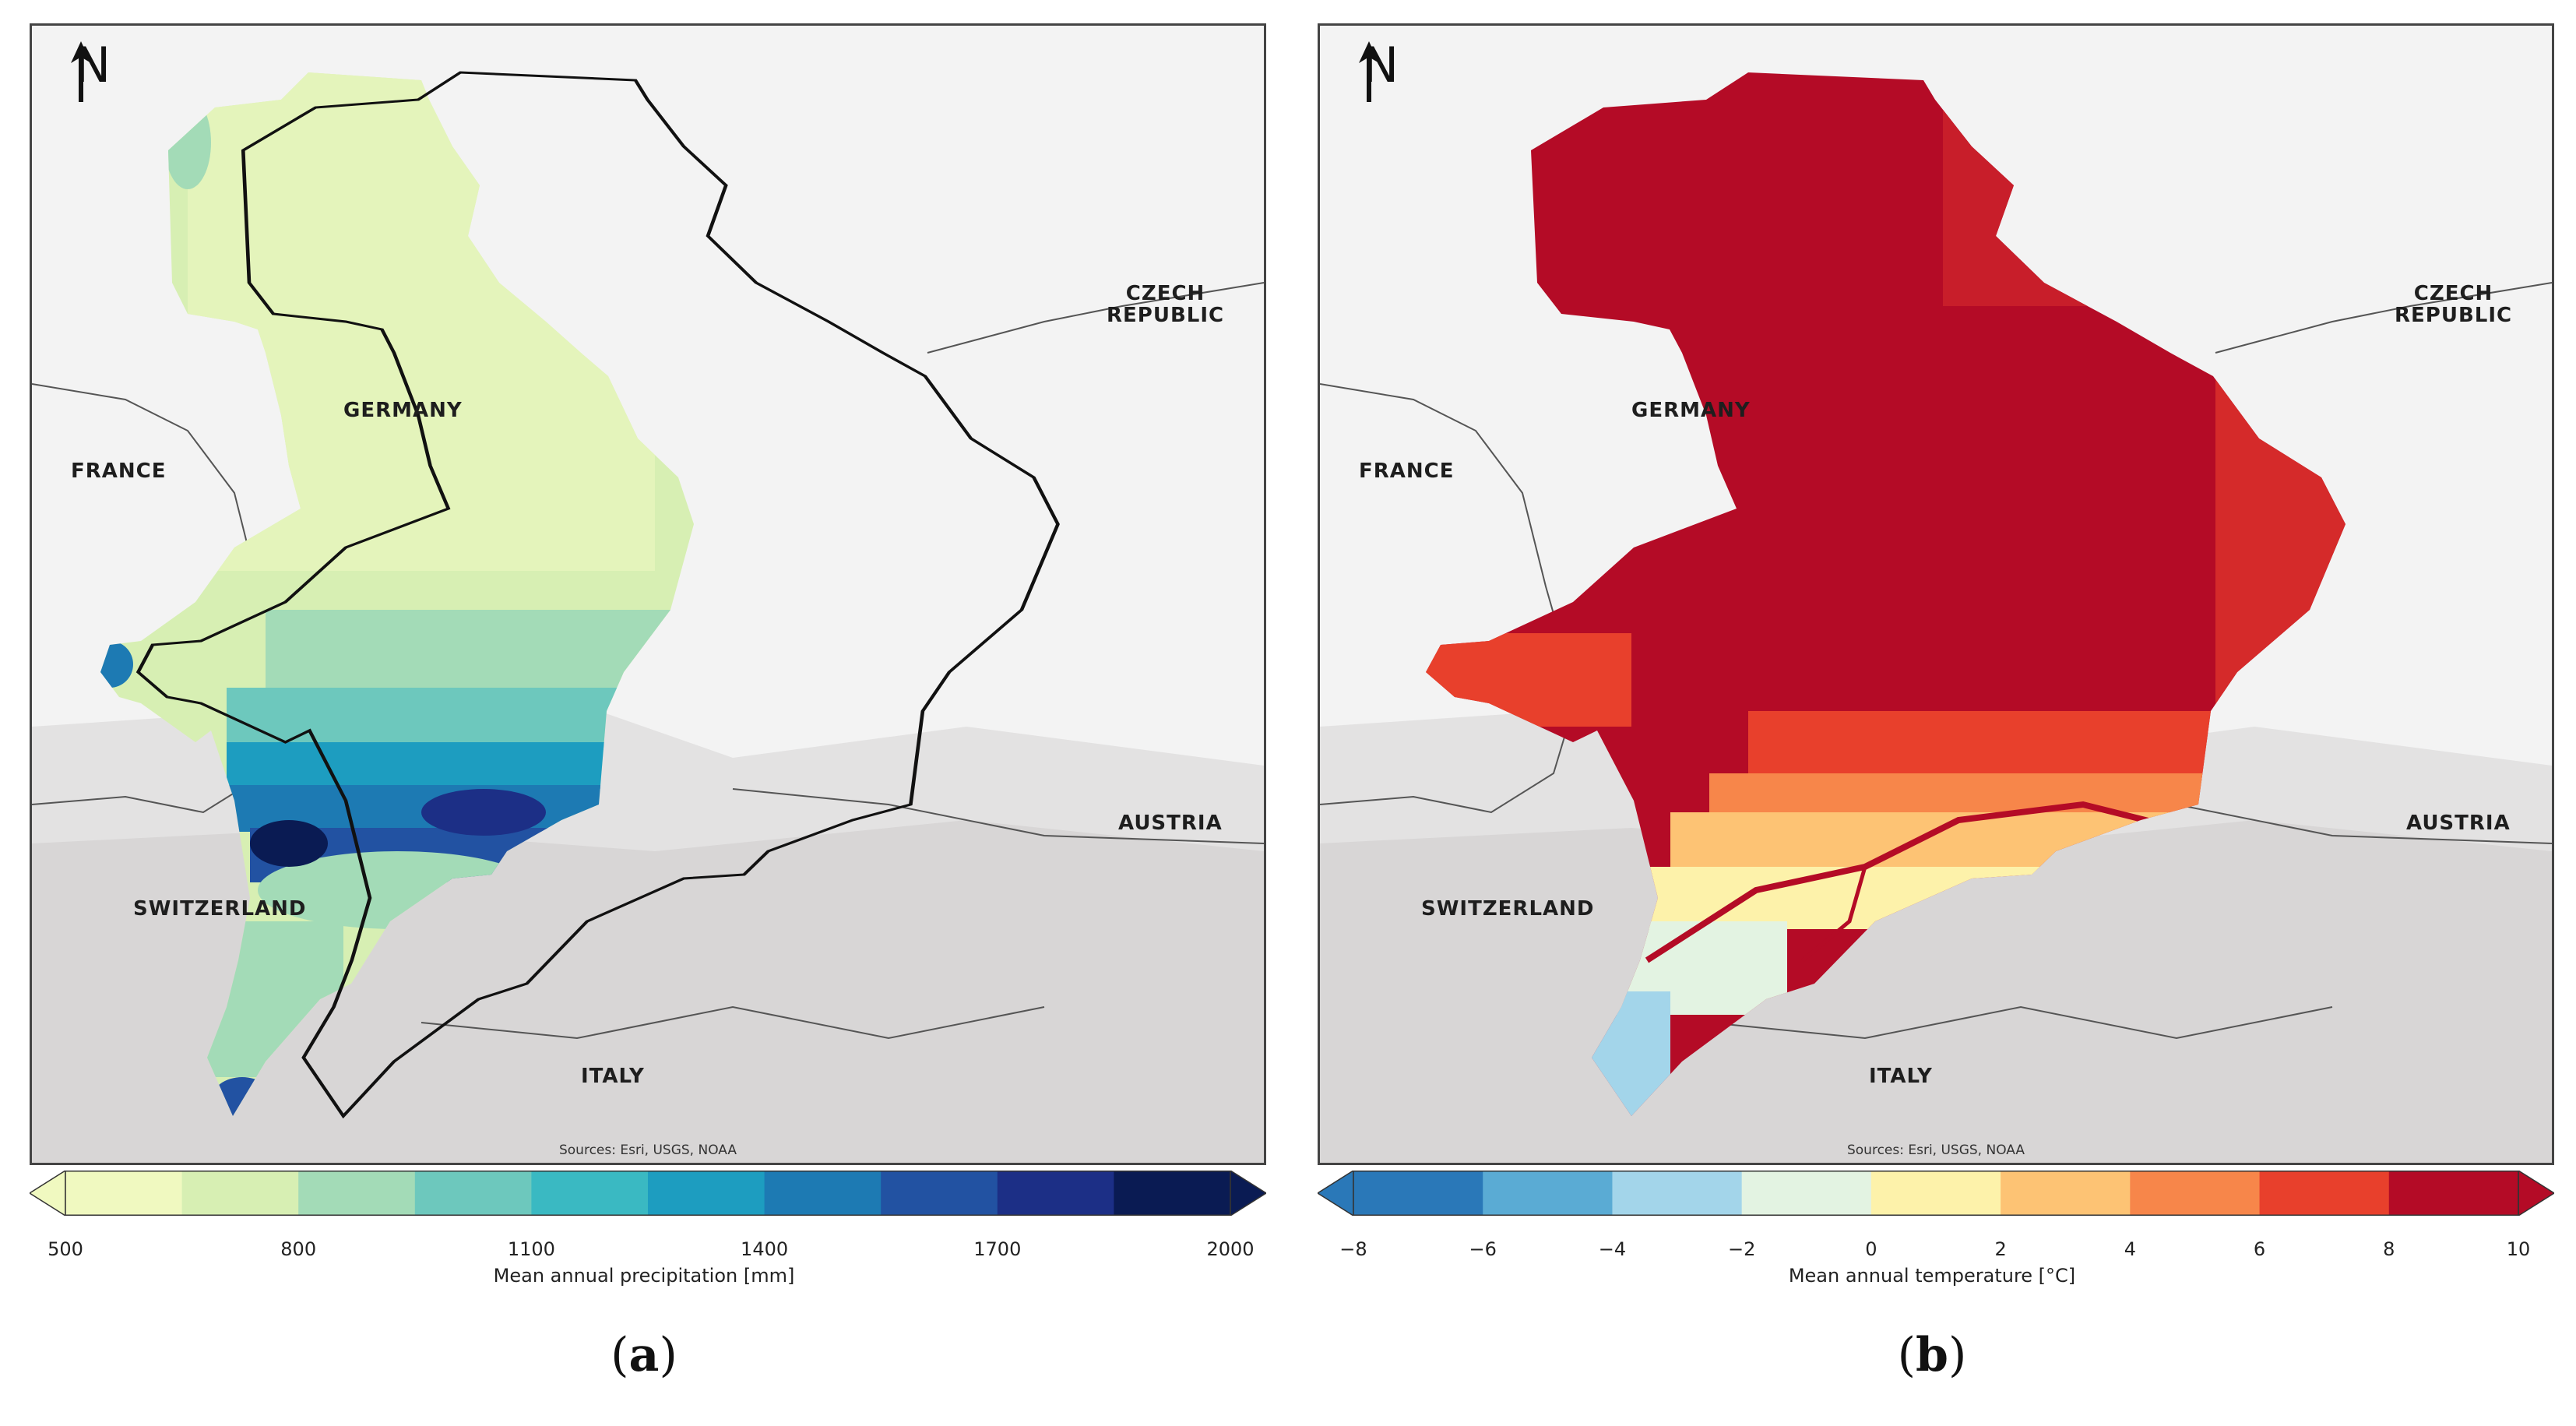 This screenshot has height=1426, width=2576. I want to click on temperature-colorbar-outline, so click(1936, 1193).